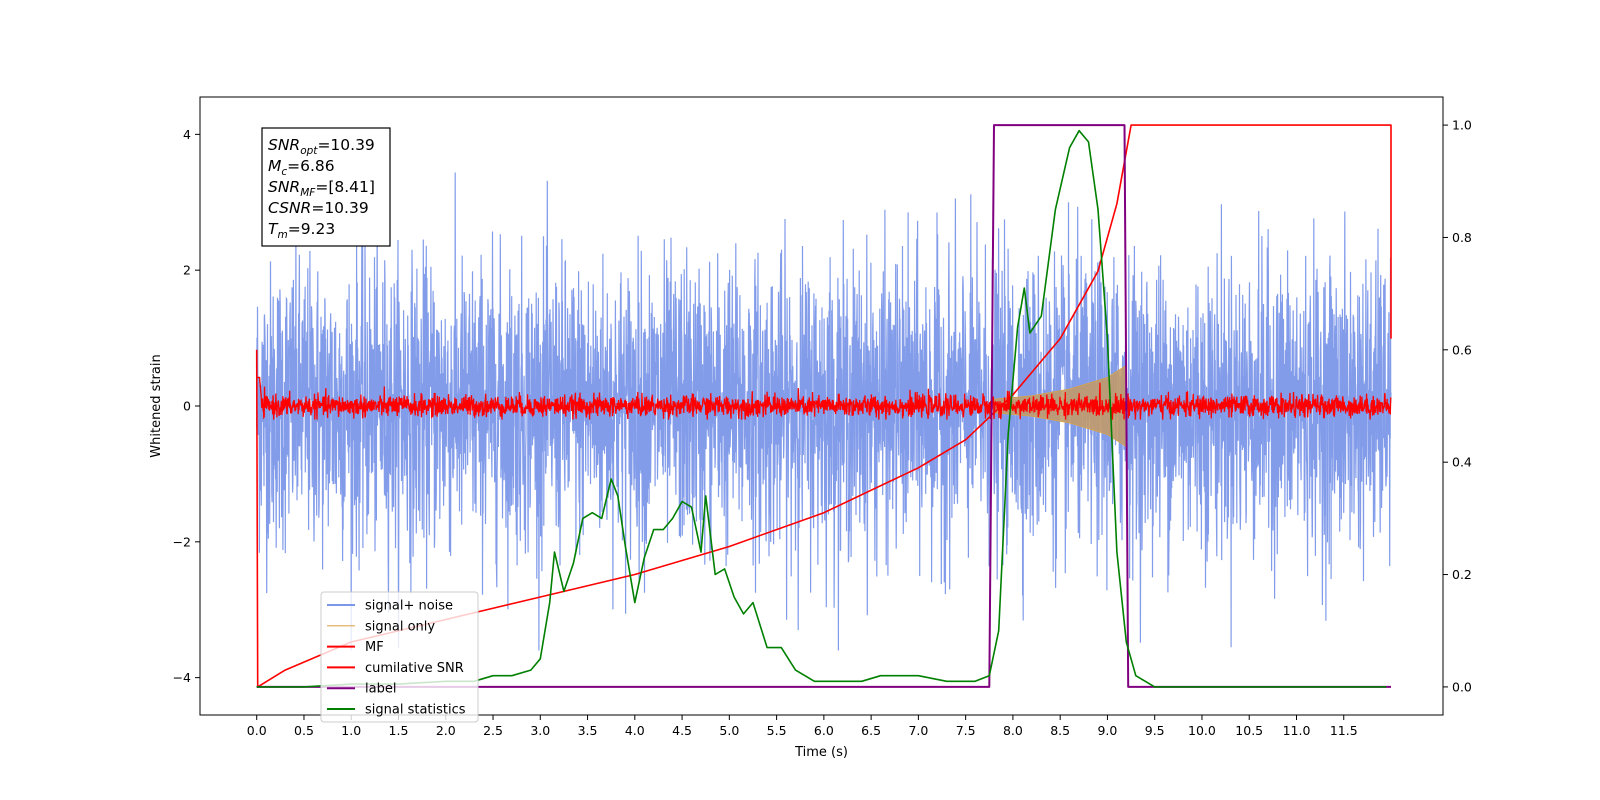 Image resolution: width=1600 pixels, height=800 pixels. Describe the element at coordinates (1249, 730) in the screenshot. I see `x-tick-label: 10.5` at that location.